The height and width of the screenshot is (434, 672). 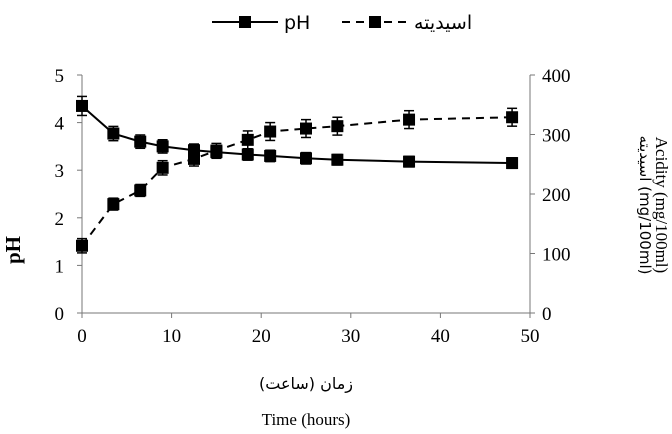 What do you see at coordinates (556, 255) in the screenshot?
I see `right-y-tick-label: 100` at bounding box center [556, 255].